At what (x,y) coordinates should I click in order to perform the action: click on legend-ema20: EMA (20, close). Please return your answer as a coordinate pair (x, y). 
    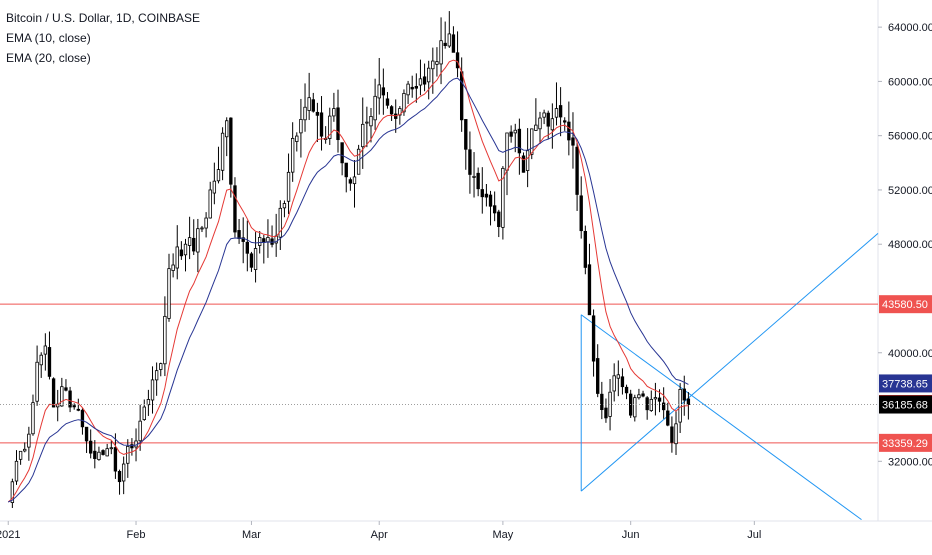
    Looking at the image, I should click on (48, 58).